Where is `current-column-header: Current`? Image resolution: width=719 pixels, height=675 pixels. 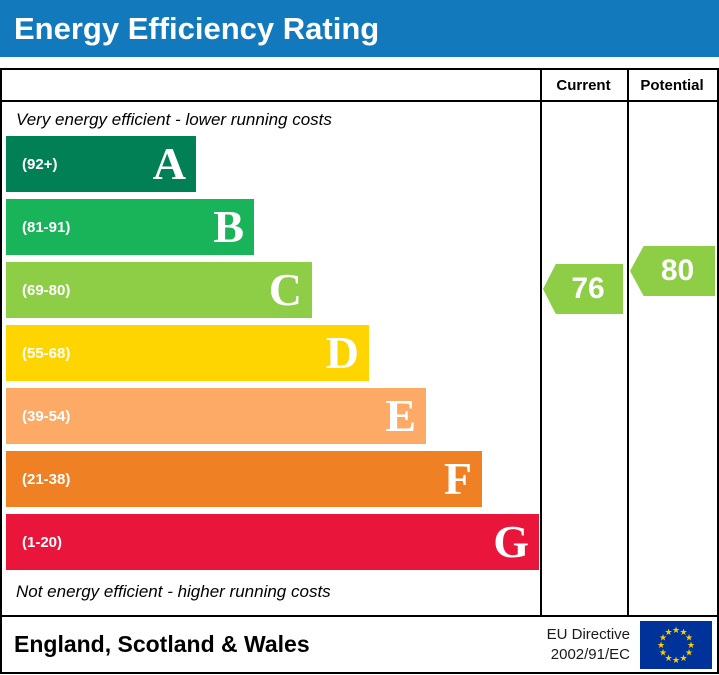 current-column-header: Current is located at coordinates (583, 85).